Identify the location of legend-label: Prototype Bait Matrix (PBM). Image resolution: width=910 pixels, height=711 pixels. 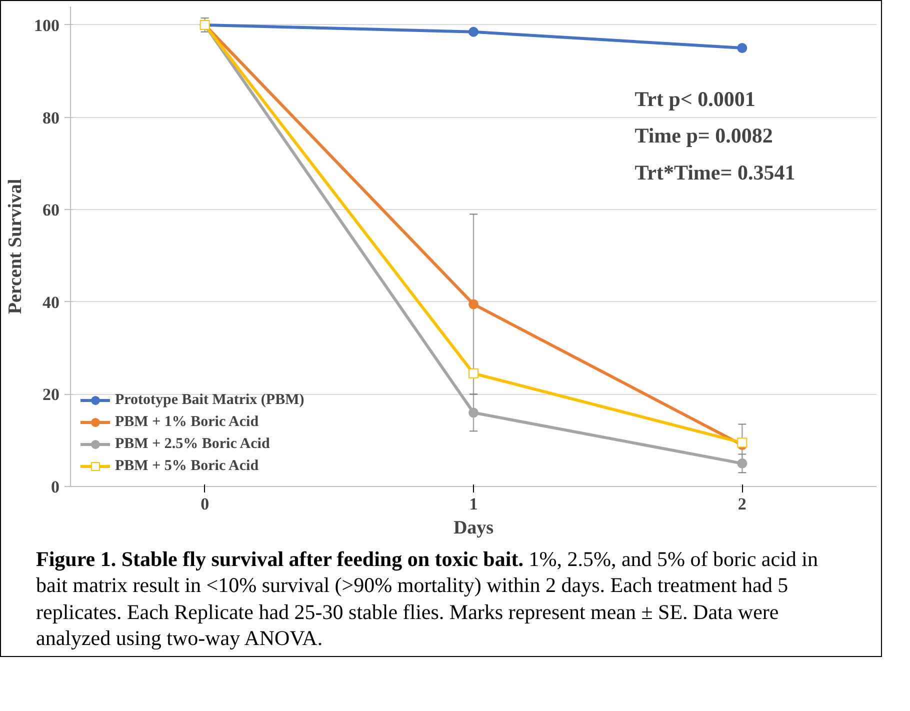
(209, 400).